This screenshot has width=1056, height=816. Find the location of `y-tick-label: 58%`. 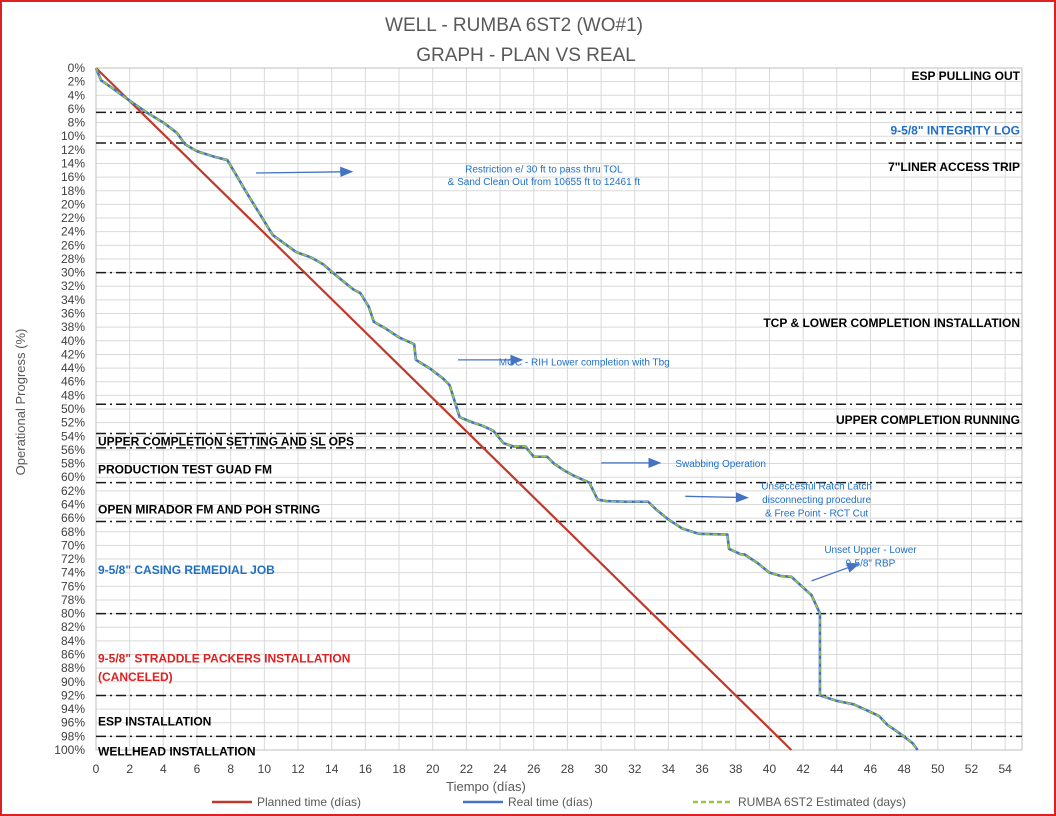

y-tick-label: 58% is located at coordinates (73, 464).